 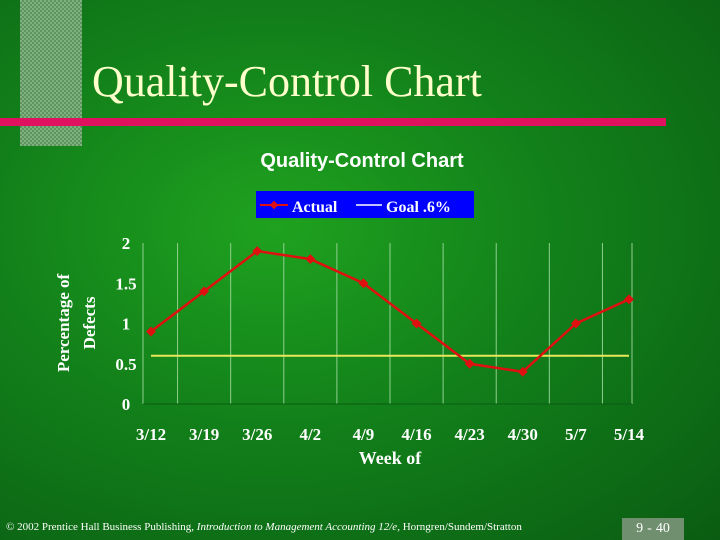 What do you see at coordinates (390, 434) in the screenshot?
I see `x-tick-labels: 3/12 3/19 3/26 4/2 4/9 4/16 4/23 4/30 5/7 5/14` at bounding box center [390, 434].